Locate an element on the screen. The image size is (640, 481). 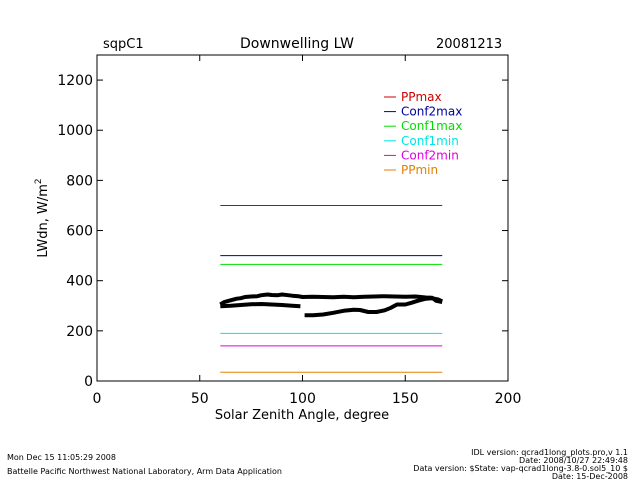
legend-label: Conf2min is located at coordinates (430, 155).